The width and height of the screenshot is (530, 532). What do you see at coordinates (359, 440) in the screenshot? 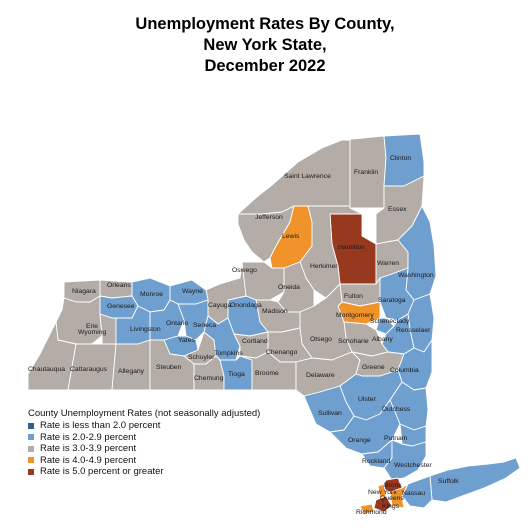
I see `label-orange: Orange` at bounding box center [359, 440].